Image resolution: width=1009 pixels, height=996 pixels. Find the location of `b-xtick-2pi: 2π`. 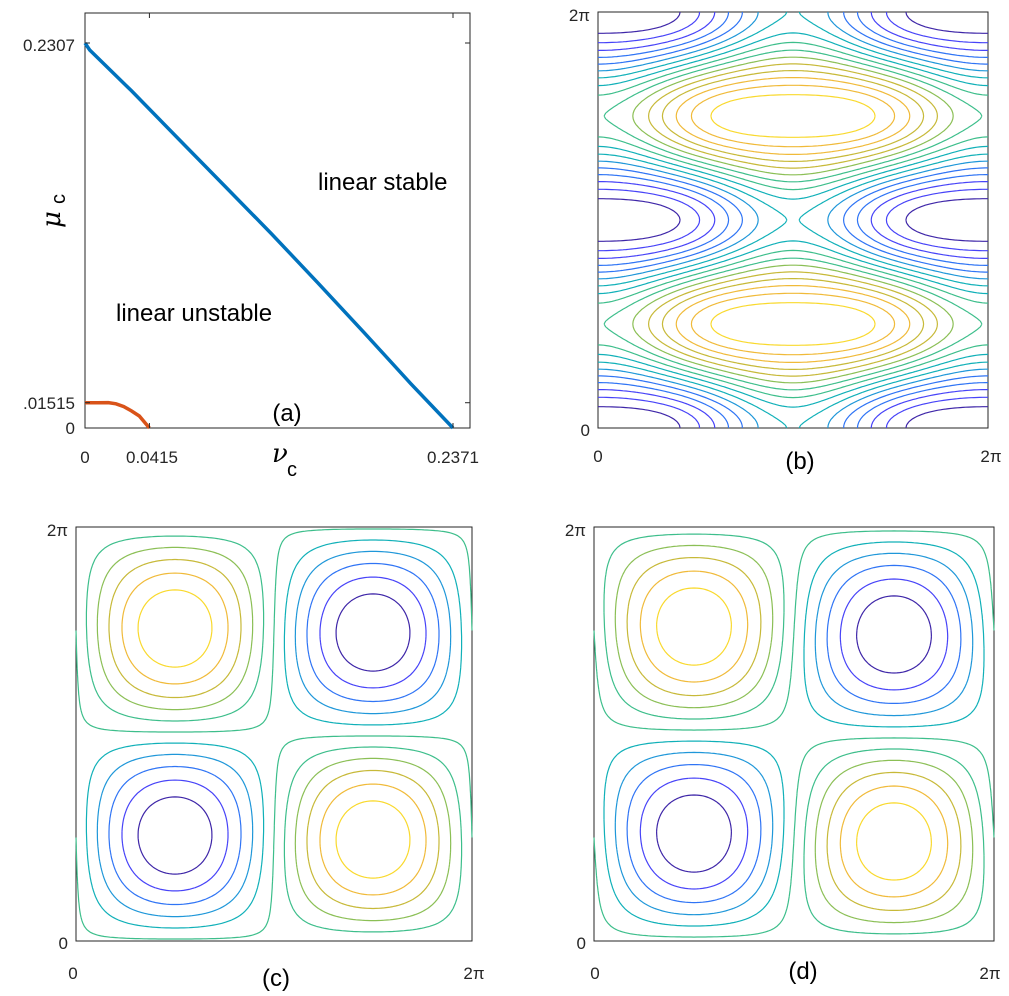

b-xtick-2pi: 2π is located at coordinates (990, 456).